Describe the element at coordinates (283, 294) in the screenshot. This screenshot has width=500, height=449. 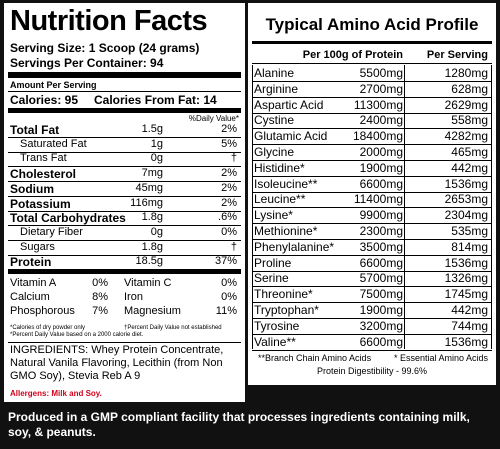
I see `amino-name: Threonine*` at that location.